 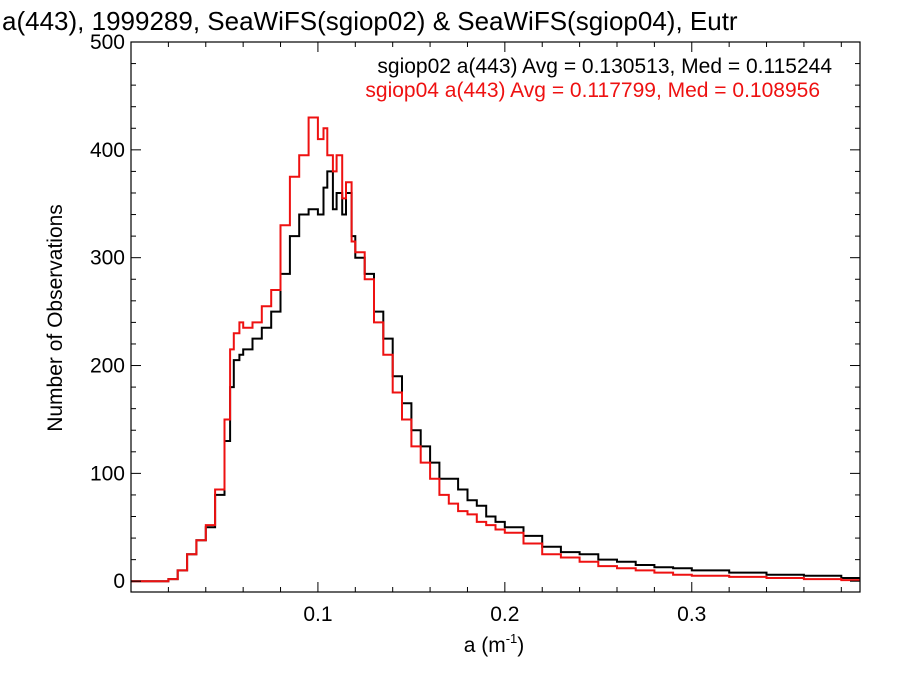 What do you see at coordinates (107, 366) in the screenshot?
I see `y-tick-label: 200` at bounding box center [107, 366].